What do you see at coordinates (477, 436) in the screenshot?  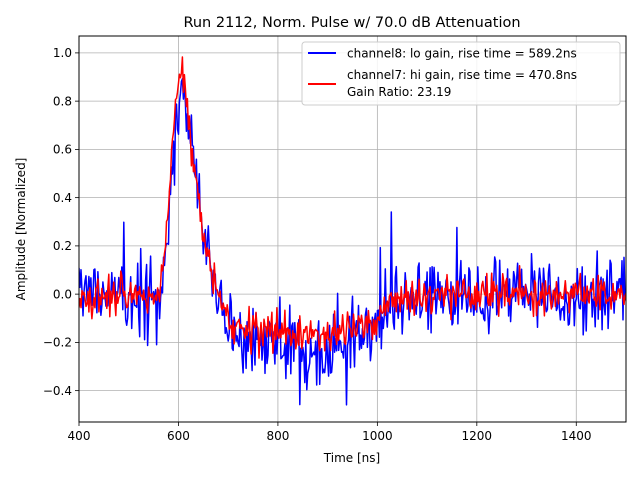 I see `x-tick-label: 1200` at bounding box center [477, 436].